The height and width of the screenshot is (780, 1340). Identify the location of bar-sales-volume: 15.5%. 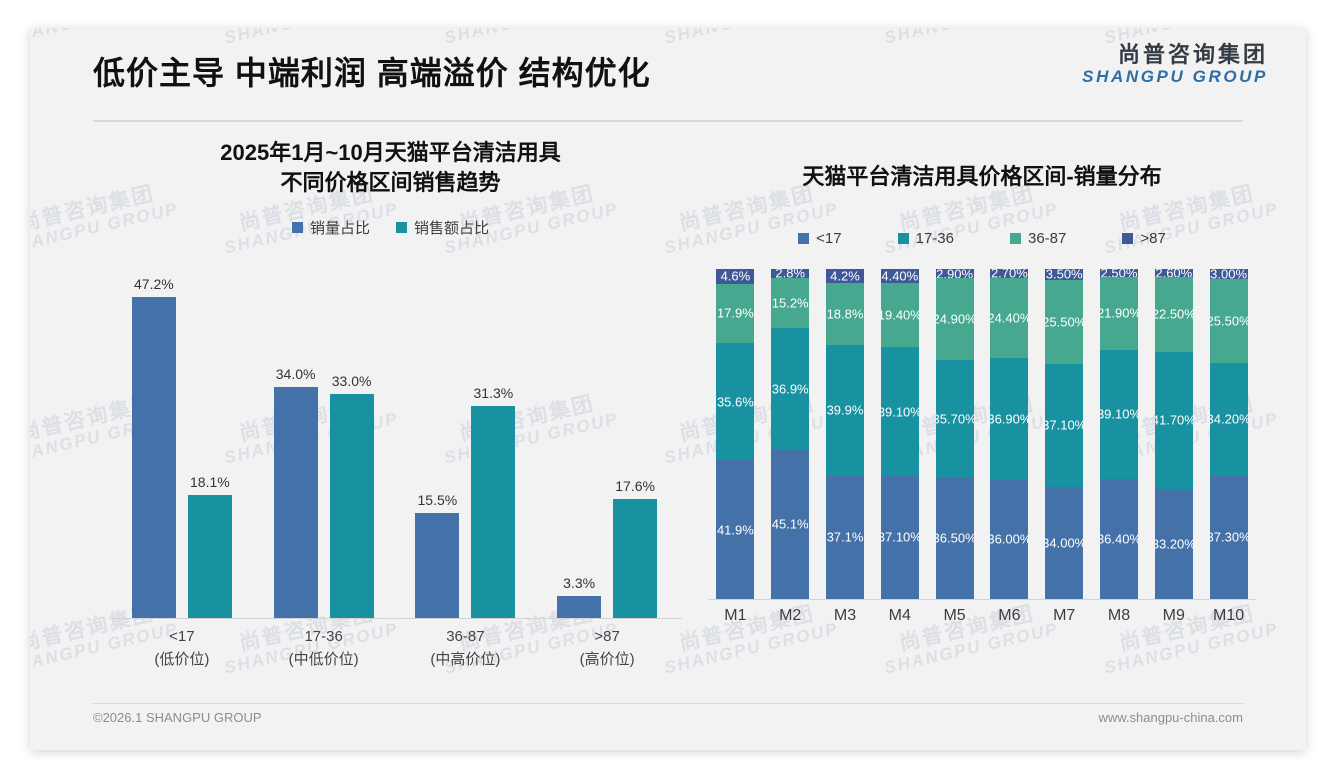
(437, 555).